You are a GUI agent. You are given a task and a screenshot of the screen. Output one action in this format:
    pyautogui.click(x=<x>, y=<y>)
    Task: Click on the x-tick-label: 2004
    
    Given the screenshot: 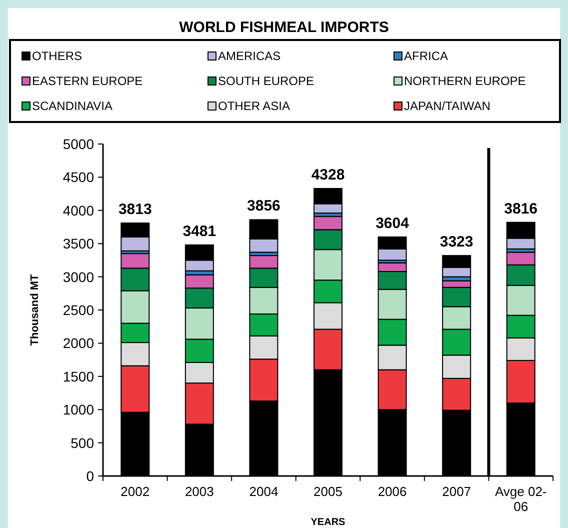 What is the action you would take?
    pyautogui.click(x=263, y=491)
    